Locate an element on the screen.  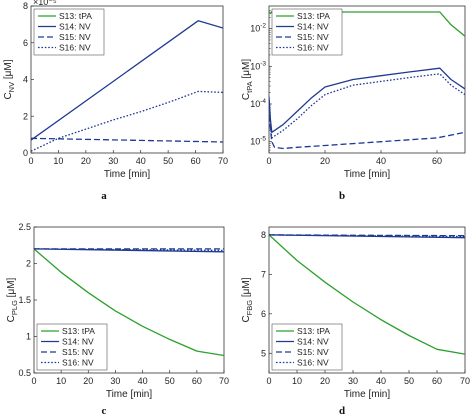
y-axis-label: CNV [μM] is located at coordinates (9, 79).